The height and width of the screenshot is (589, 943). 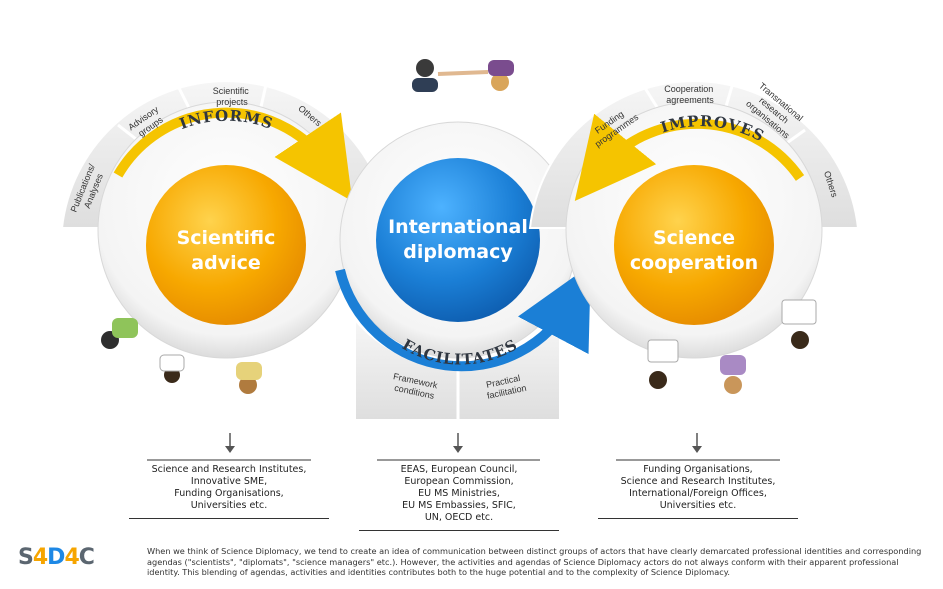 What do you see at coordinates (458, 227) in the screenshot?
I see `international-diplomacy-title-1: International` at bounding box center [458, 227].